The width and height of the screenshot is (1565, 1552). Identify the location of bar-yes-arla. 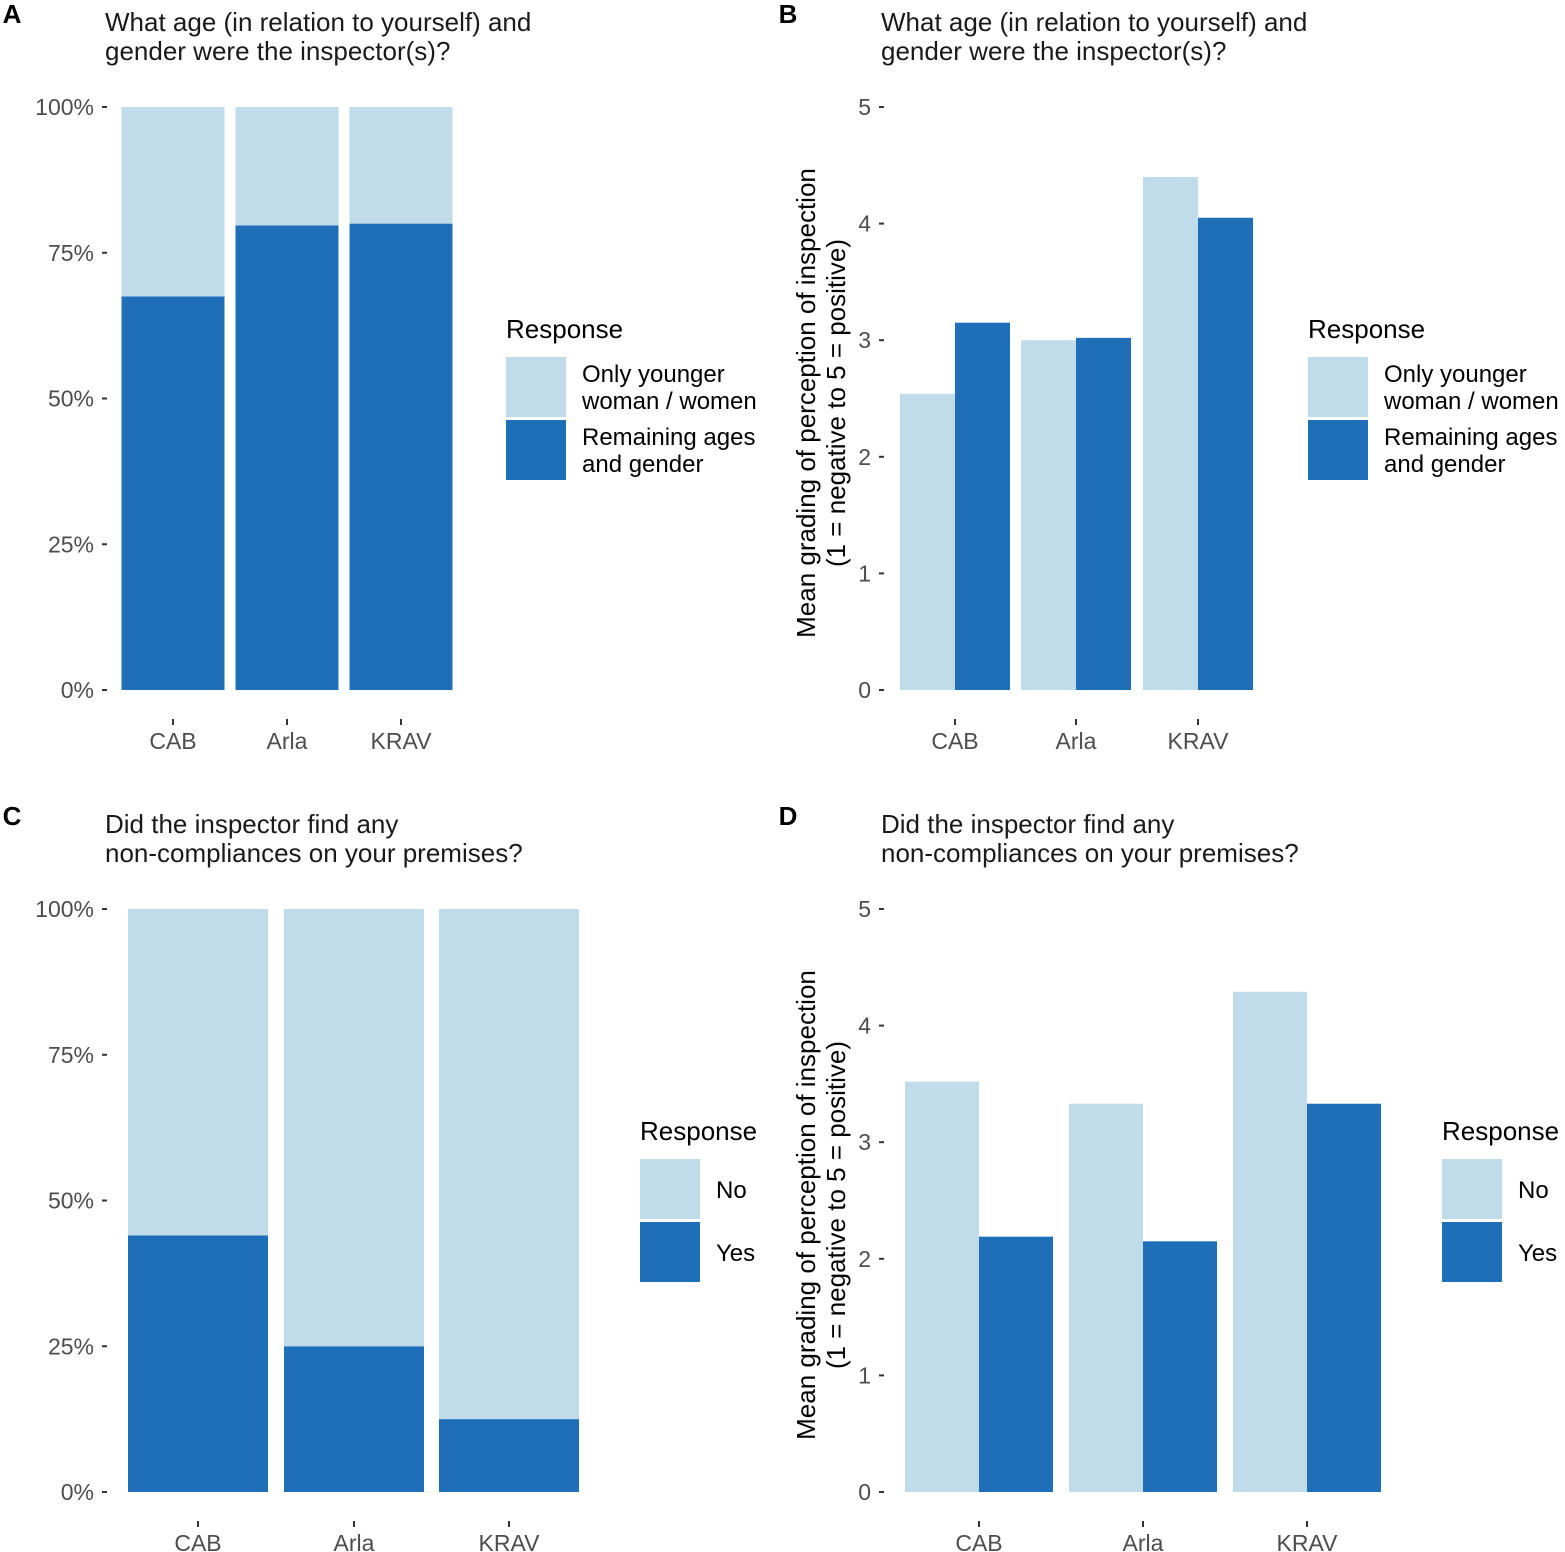
(354, 1419).